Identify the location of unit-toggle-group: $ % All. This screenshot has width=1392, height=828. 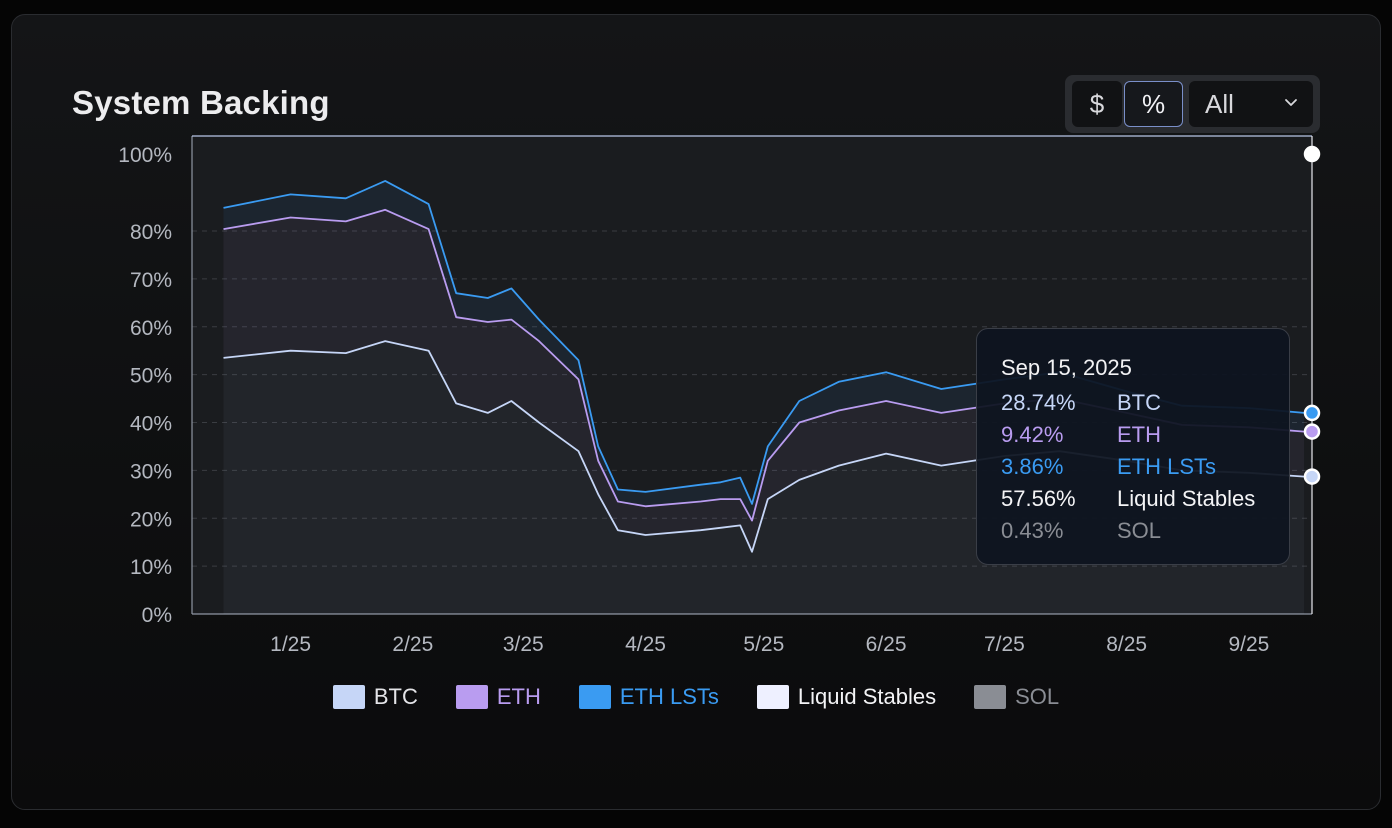
(1192, 104).